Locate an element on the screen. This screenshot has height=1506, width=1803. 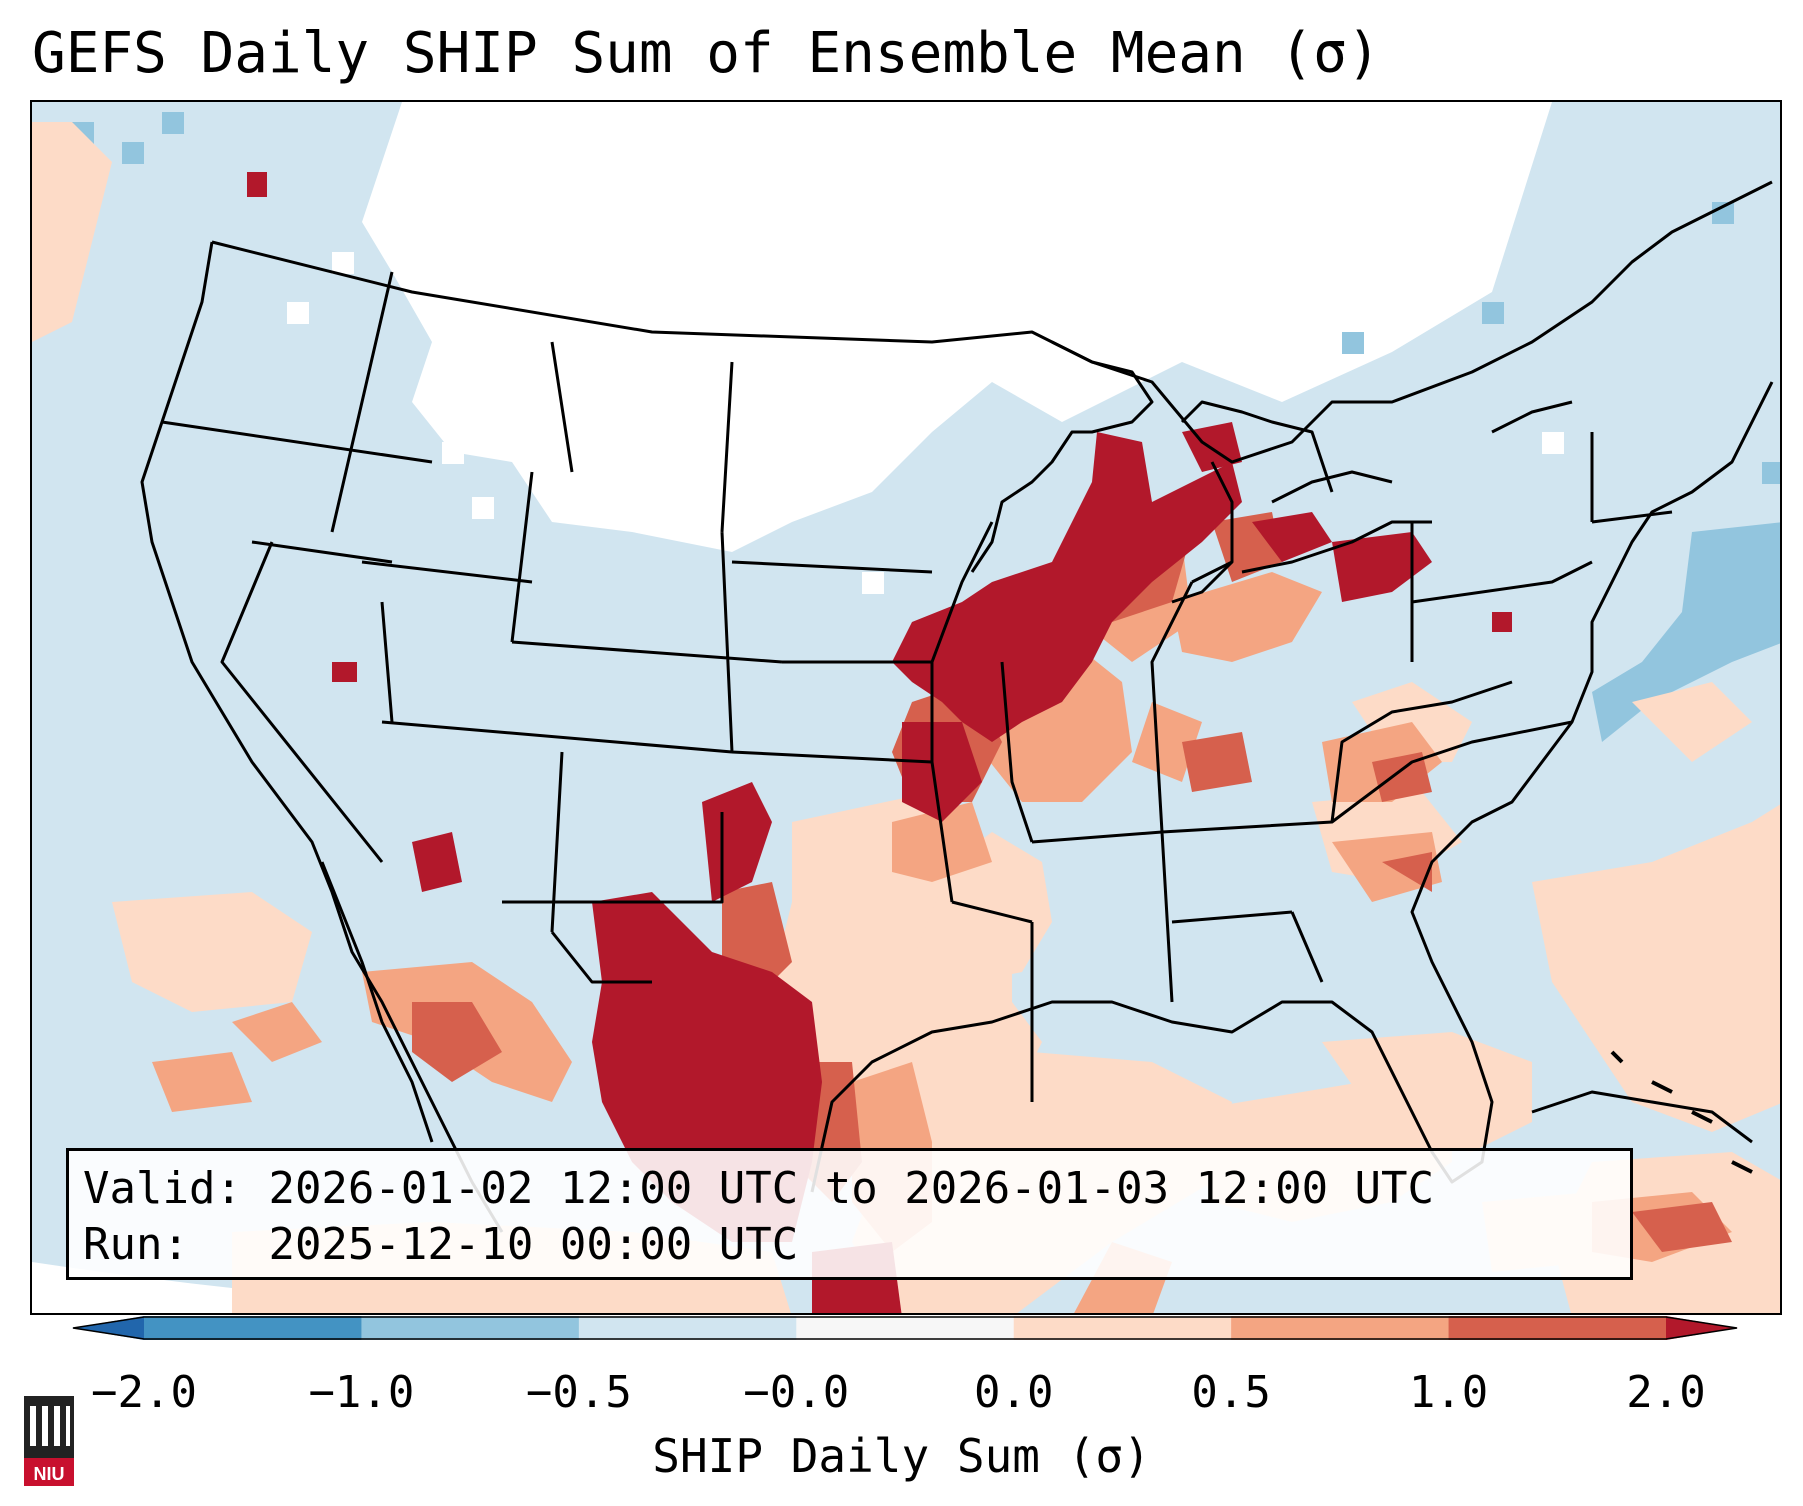
colorbar-tick-label: −1.0 is located at coordinates (361, 1392).